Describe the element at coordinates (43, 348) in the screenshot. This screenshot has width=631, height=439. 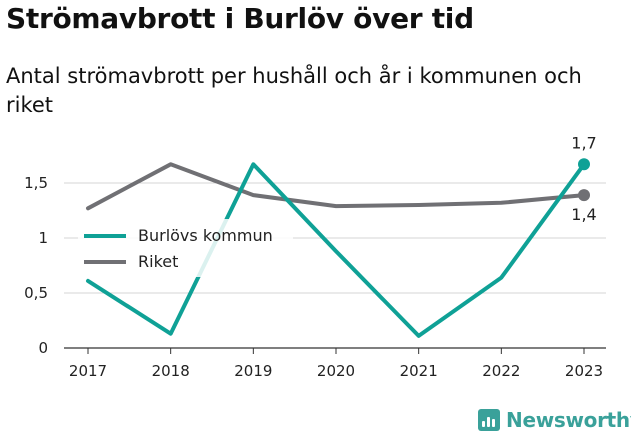
I see `y-tick-label: 0` at that location.